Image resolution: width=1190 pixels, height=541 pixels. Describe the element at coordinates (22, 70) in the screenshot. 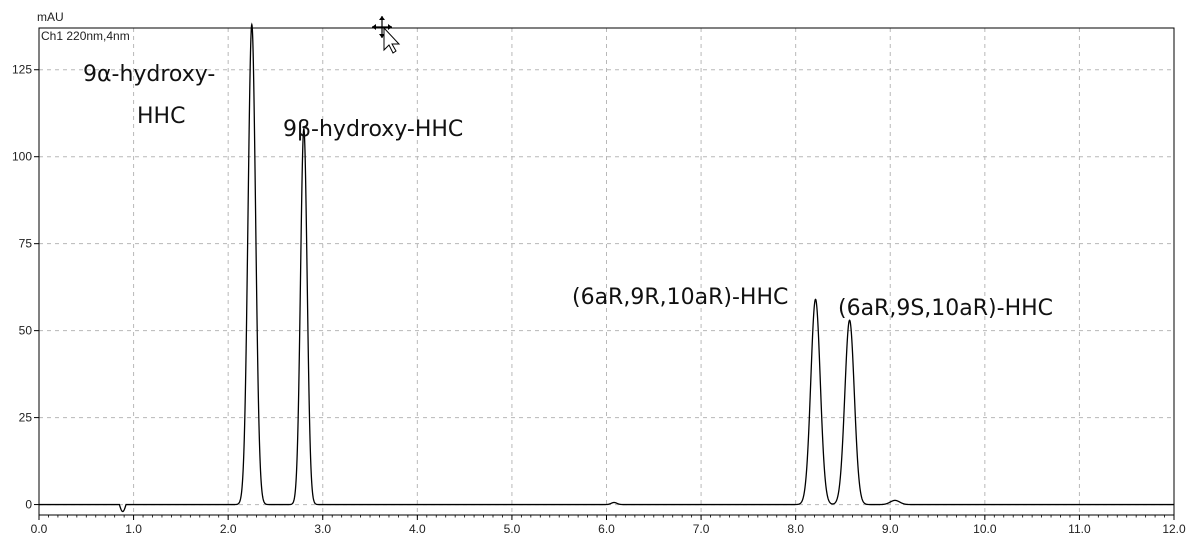

I see `y-tick-label: 125` at that location.